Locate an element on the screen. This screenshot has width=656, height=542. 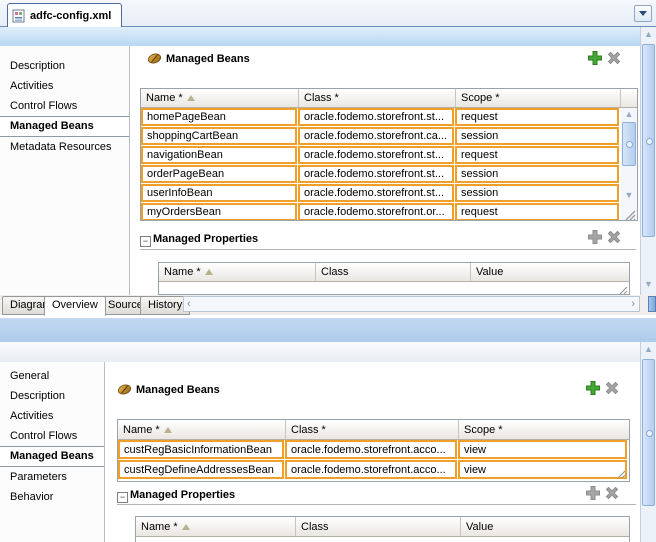
cell-name: myOrdersBean is located at coordinates (219, 211).